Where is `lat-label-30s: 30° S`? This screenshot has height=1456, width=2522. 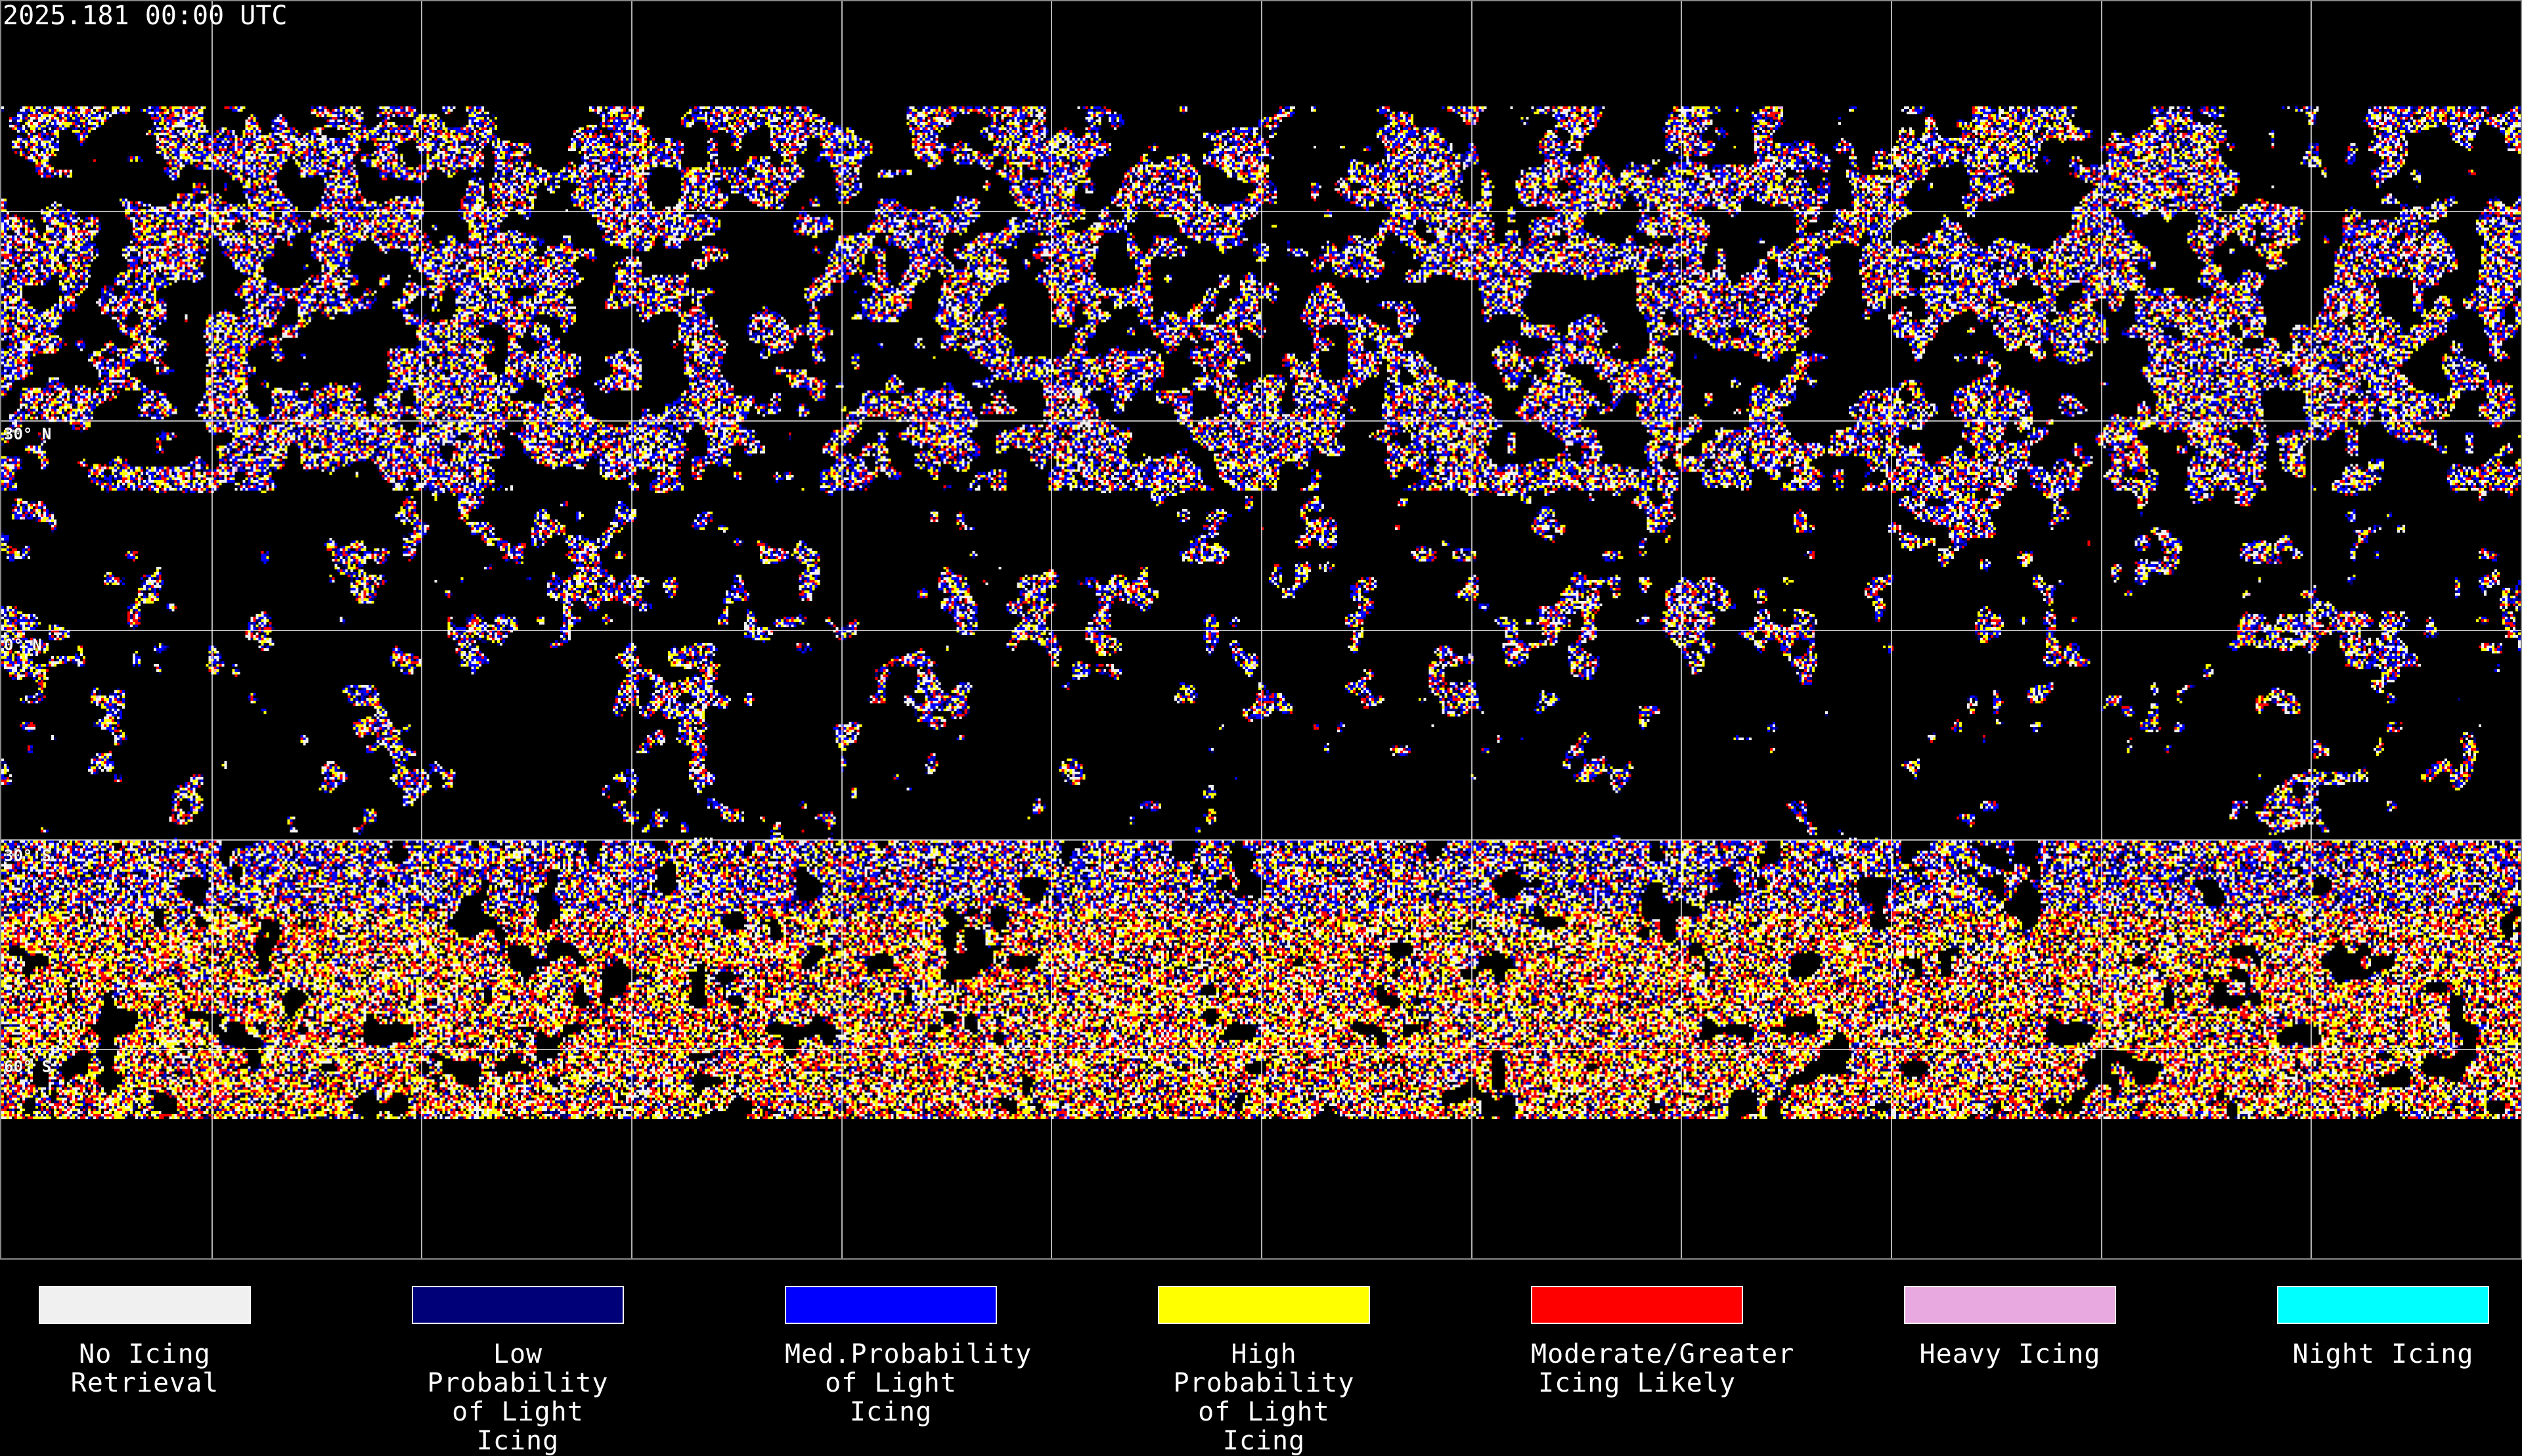 lat-label-30s: 30° S is located at coordinates (28, 856).